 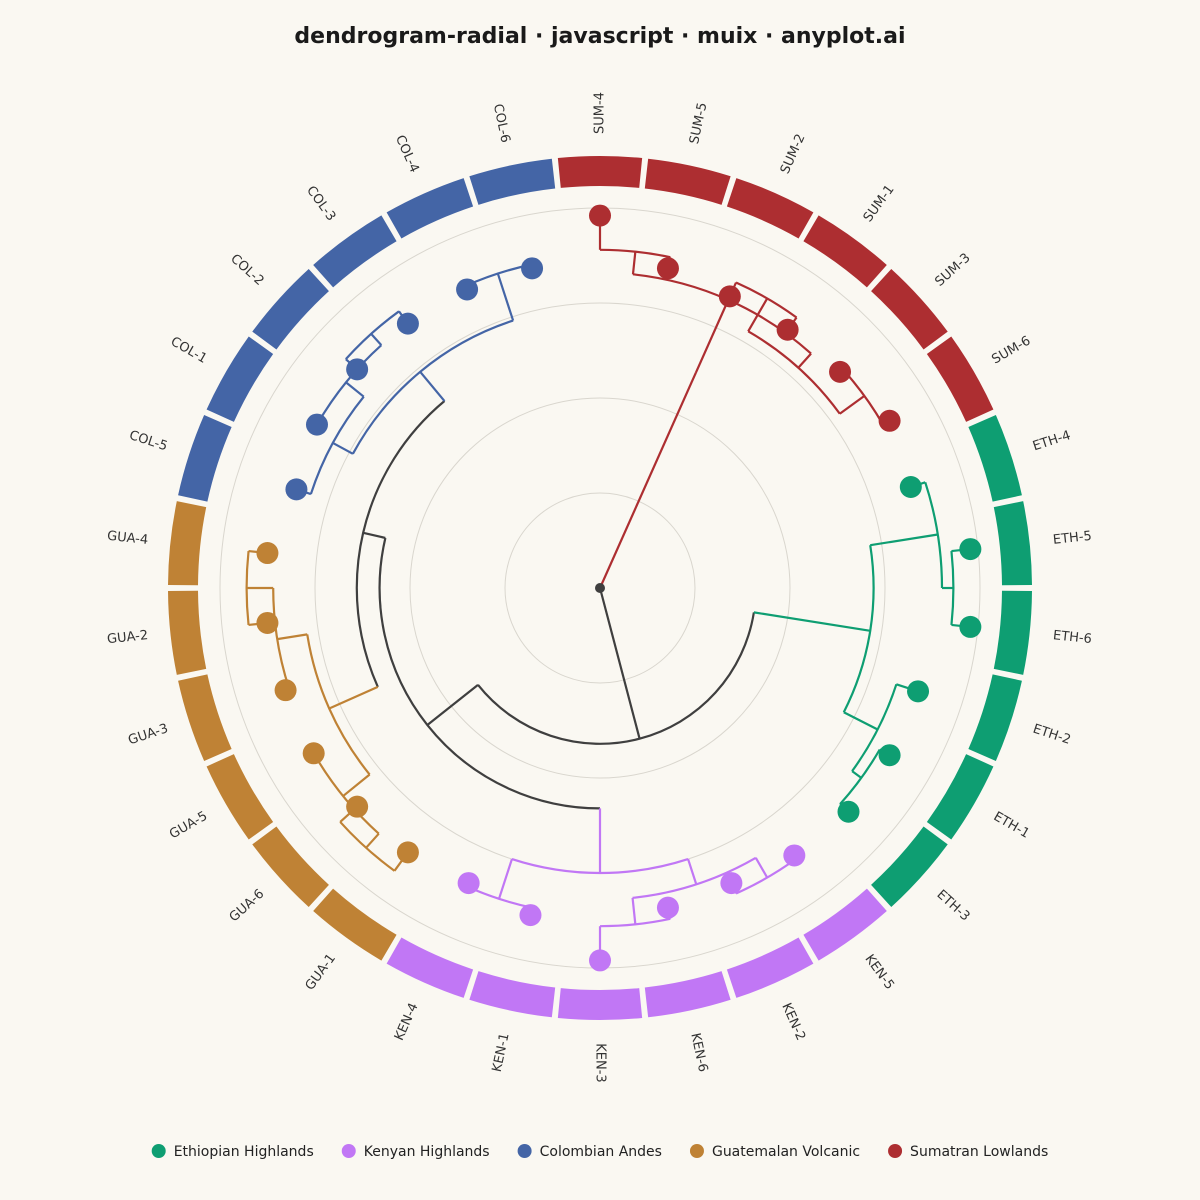 What do you see at coordinates (247, 905) in the screenshot?
I see `leaf-label-gua-6: GUA-6` at bounding box center [247, 905].